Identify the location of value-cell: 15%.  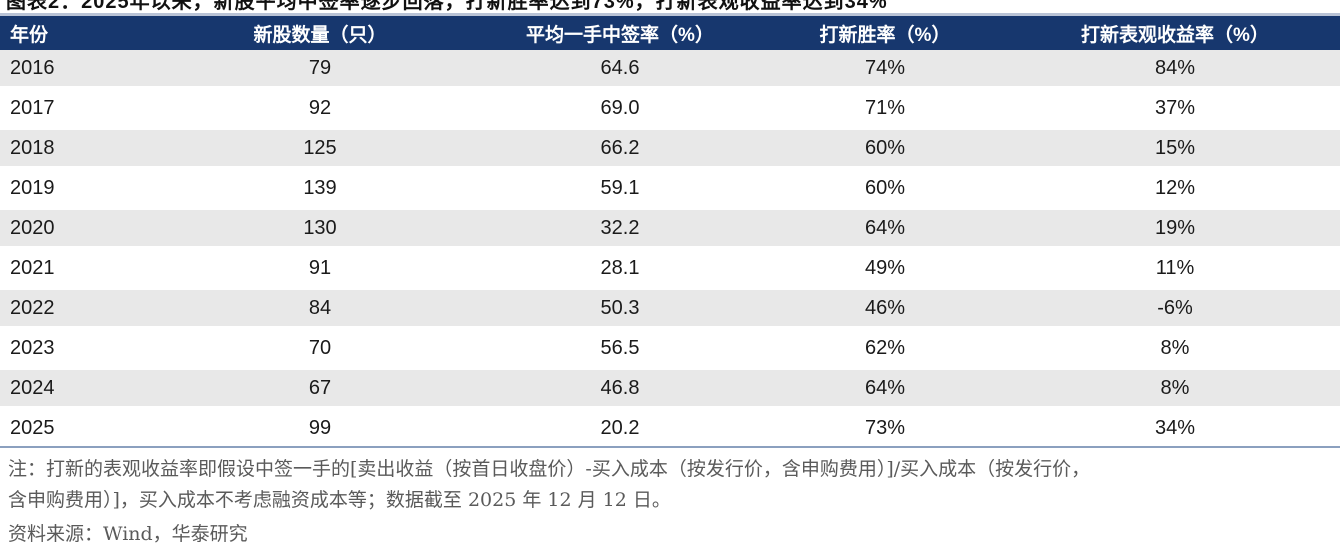
(1175, 150).